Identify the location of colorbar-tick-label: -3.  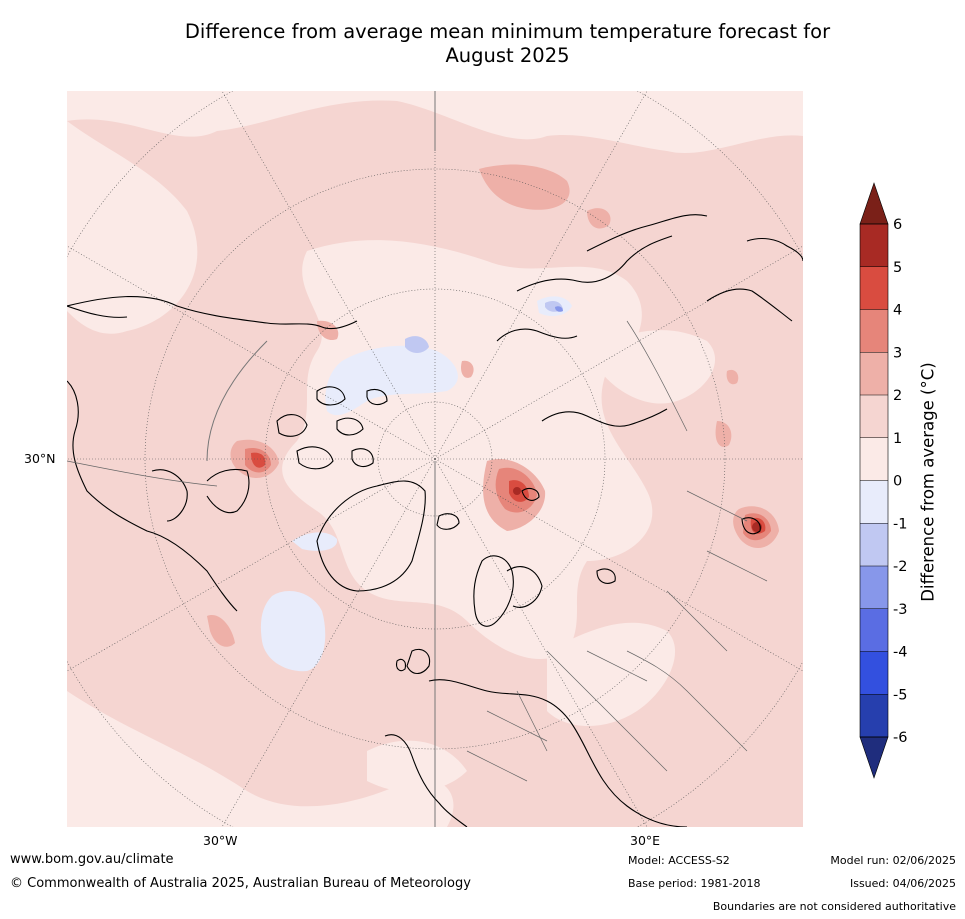
(900, 610).